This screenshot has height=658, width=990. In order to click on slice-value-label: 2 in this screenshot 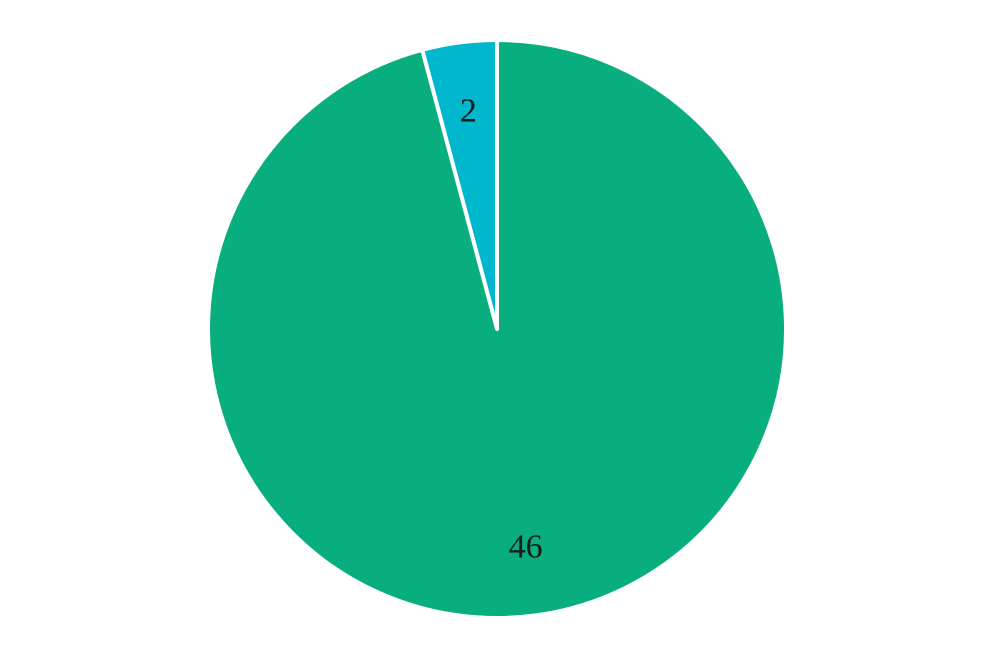, I will do `click(468, 111)`.